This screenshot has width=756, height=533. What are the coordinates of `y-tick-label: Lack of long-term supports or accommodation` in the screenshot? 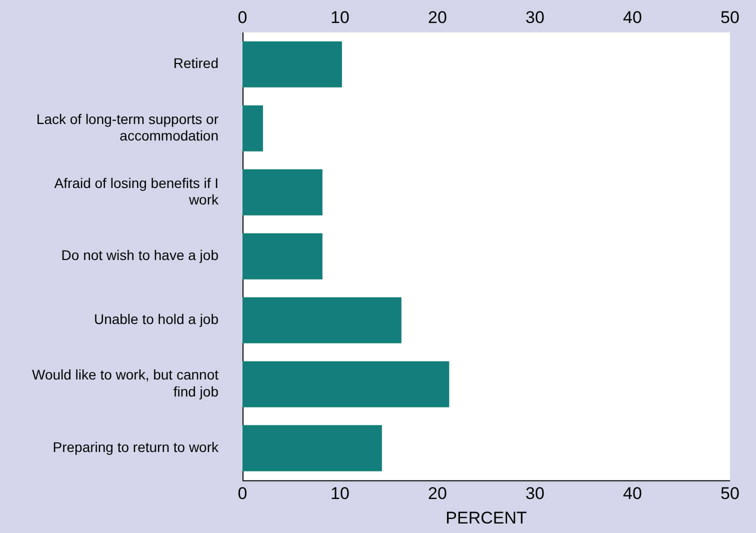 It's located at (127, 127).